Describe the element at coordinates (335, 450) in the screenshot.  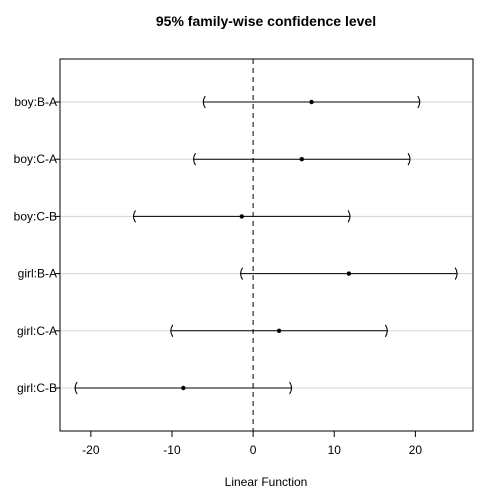
I see `x-tick-label: 10` at that location.